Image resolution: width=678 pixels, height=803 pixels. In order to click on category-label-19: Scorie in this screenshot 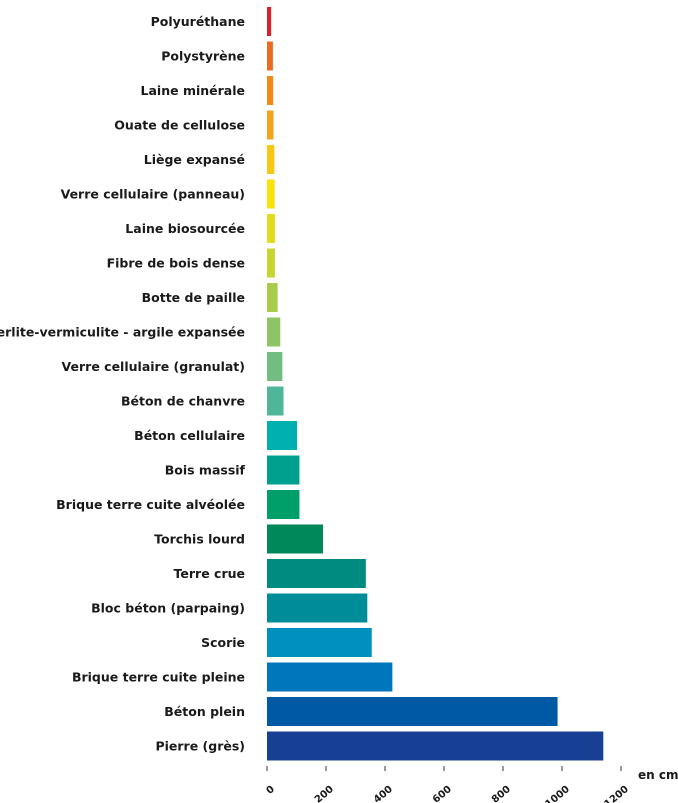, I will do `click(223, 642)`.